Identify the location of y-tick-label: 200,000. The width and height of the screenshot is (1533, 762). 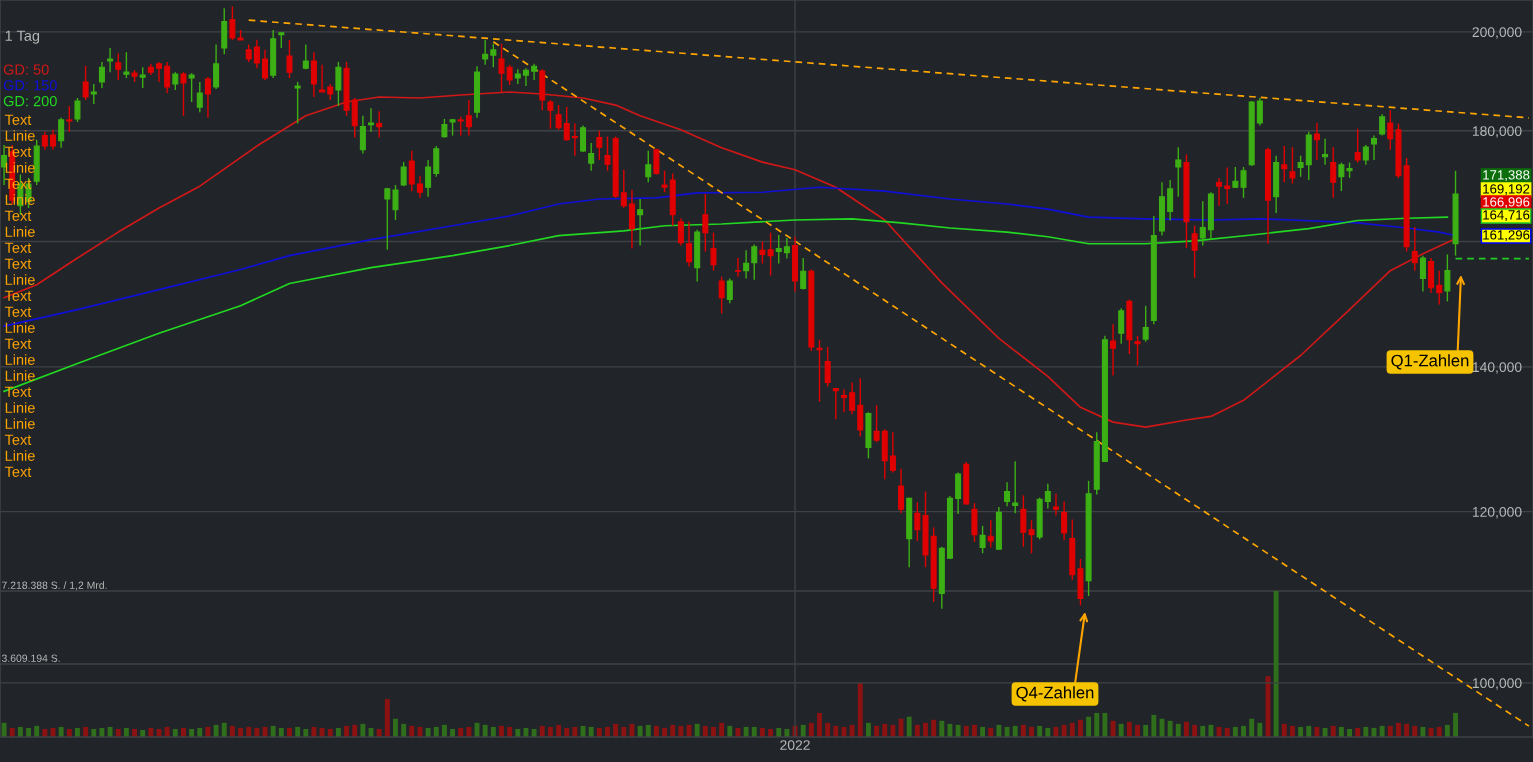
(1497, 33).